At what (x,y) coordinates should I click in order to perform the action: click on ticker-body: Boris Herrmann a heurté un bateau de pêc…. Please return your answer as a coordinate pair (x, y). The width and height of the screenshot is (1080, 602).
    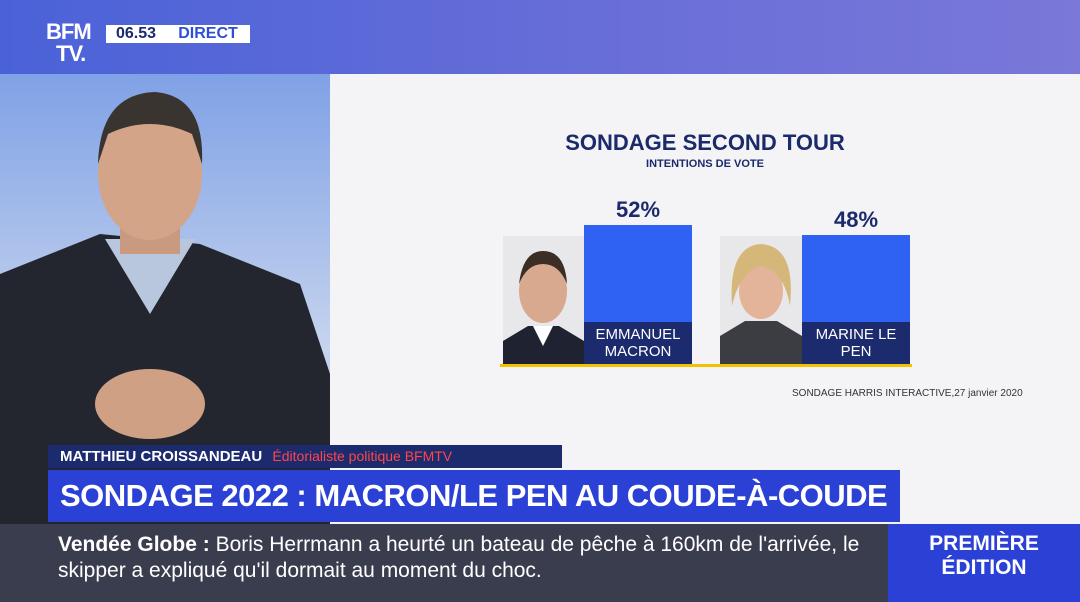
    Looking at the image, I should click on (459, 557).